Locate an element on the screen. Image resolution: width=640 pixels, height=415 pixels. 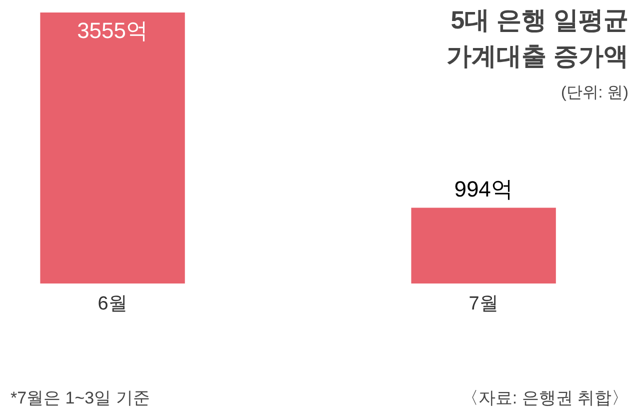
data-label: 994억 is located at coordinates (483, 189).